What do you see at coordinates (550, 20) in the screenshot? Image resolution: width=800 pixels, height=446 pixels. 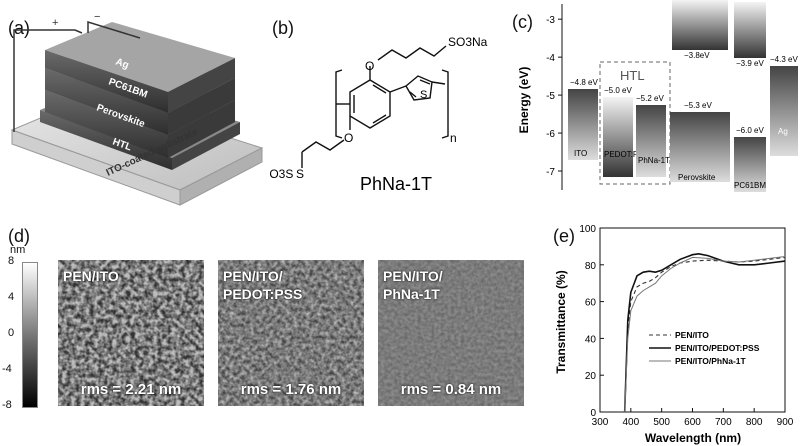 I see `energy-tick-label-0: -3` at bounding box center [550, 20].